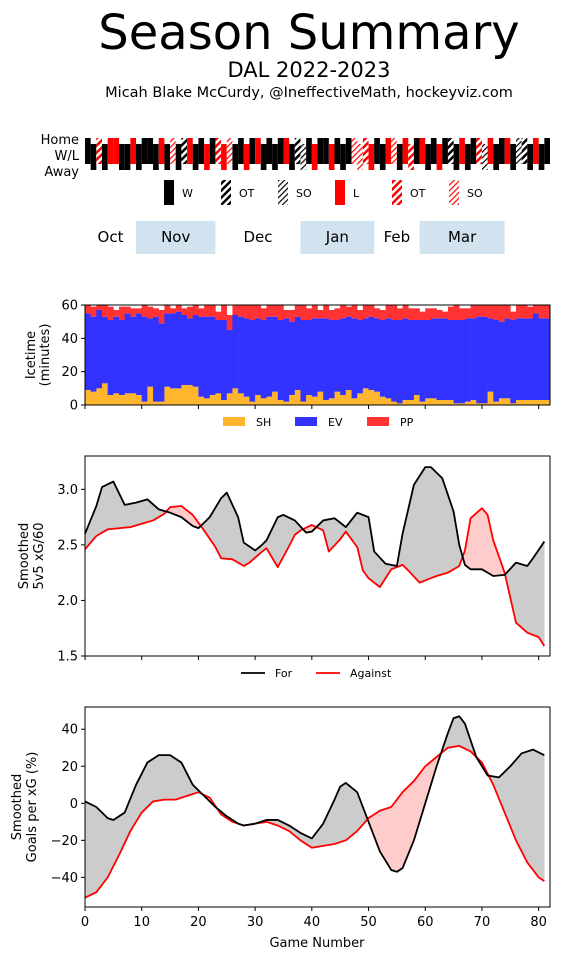 The image size is (563, 960). What do you see at coordinates (315, 521) in the screenshot?
I see `for-line` at bounding box center [315, 521].